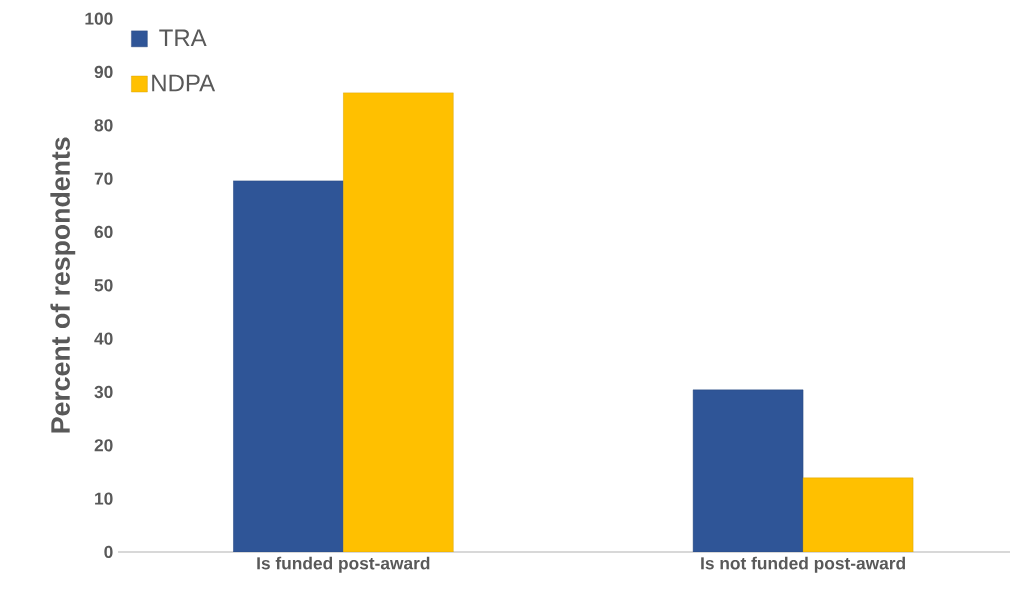  Describe the element at coordinates (183, 38) in the screenshot. I see `legend-label: TRA` at that location.